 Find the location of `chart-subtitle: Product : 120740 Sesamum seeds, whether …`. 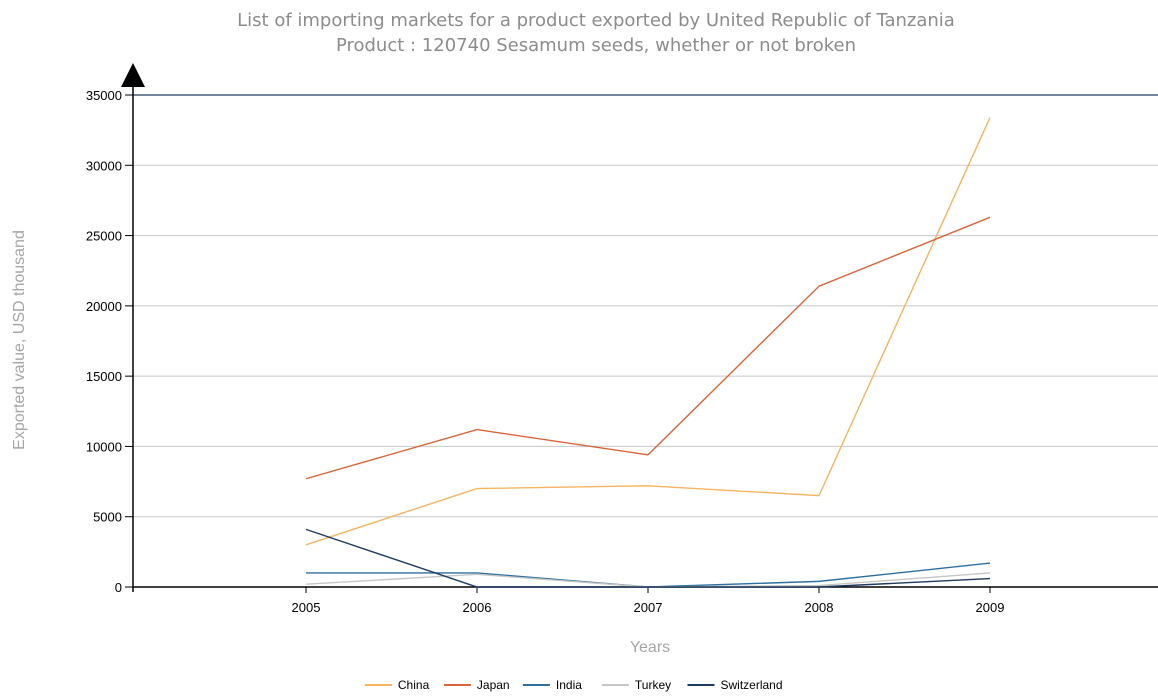

chart-subtitle: Product : 120740 Sesamum seeds, whether … is located at coordinates (596, 45).